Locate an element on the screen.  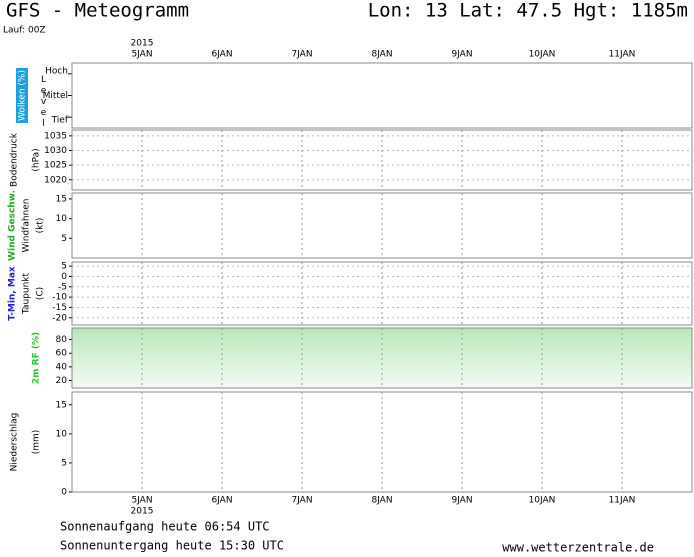
y-axis-label: Wolken (%) is located at coordinates (23, 95).